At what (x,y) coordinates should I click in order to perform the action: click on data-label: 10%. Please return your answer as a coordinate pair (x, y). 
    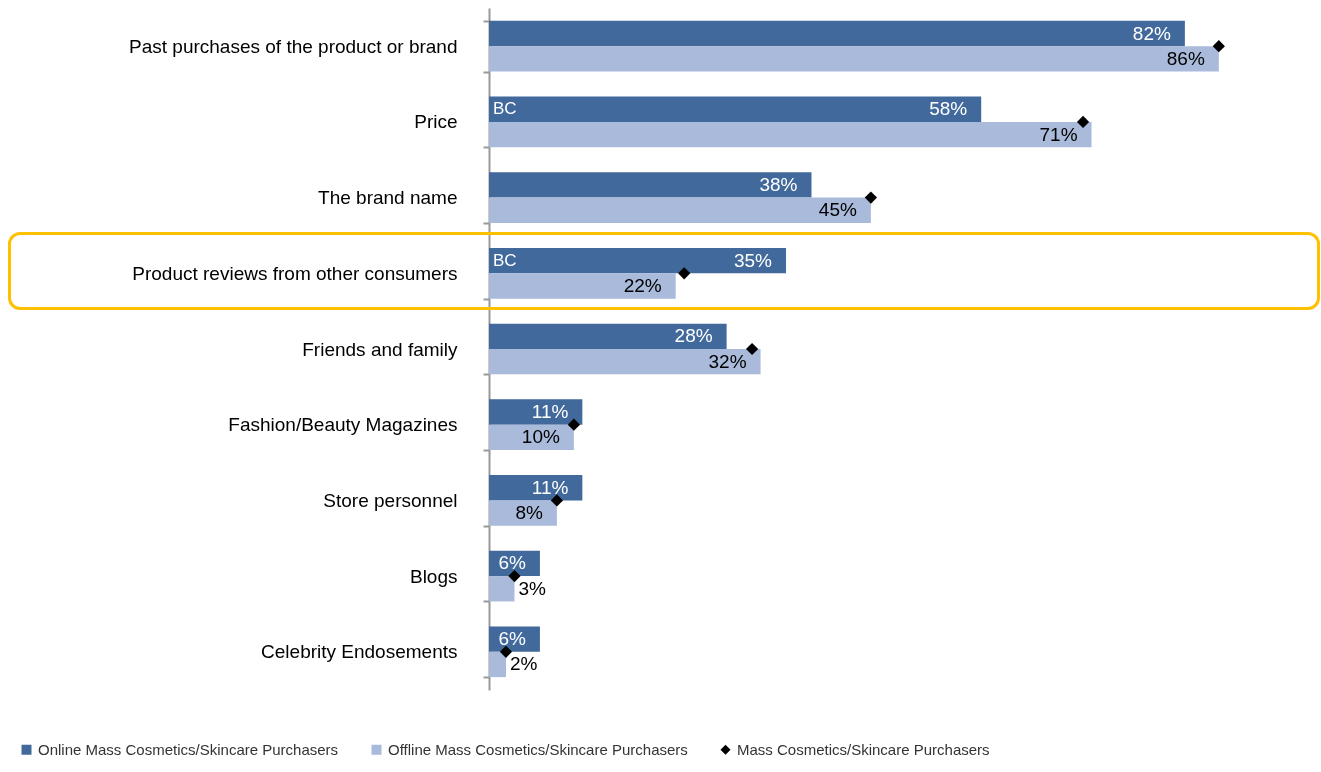
    Looking at the image, I should click on (540, 437).